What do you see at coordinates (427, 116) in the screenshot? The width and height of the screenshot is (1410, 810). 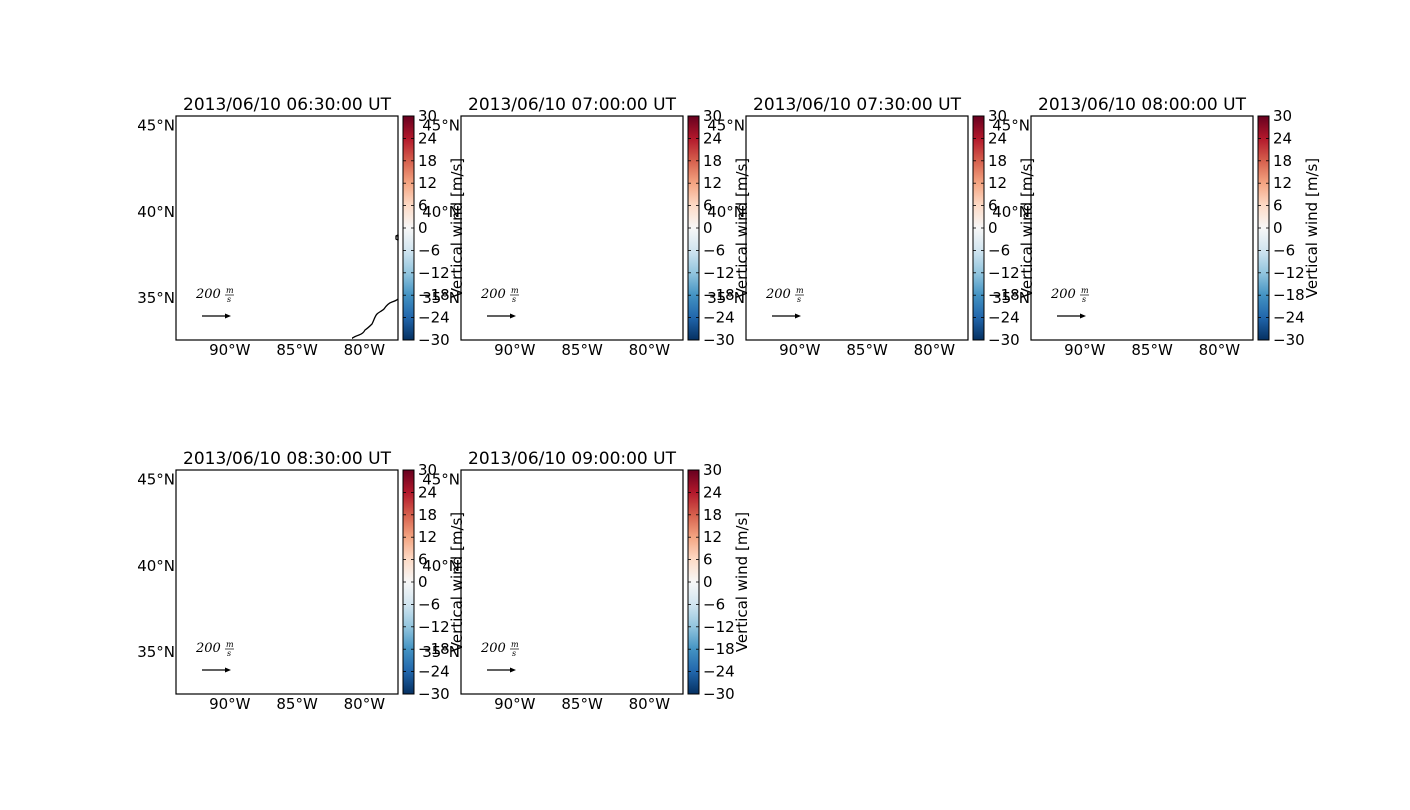 I see `colorbar-tick-label: 30` at bounding box center [427, 116].